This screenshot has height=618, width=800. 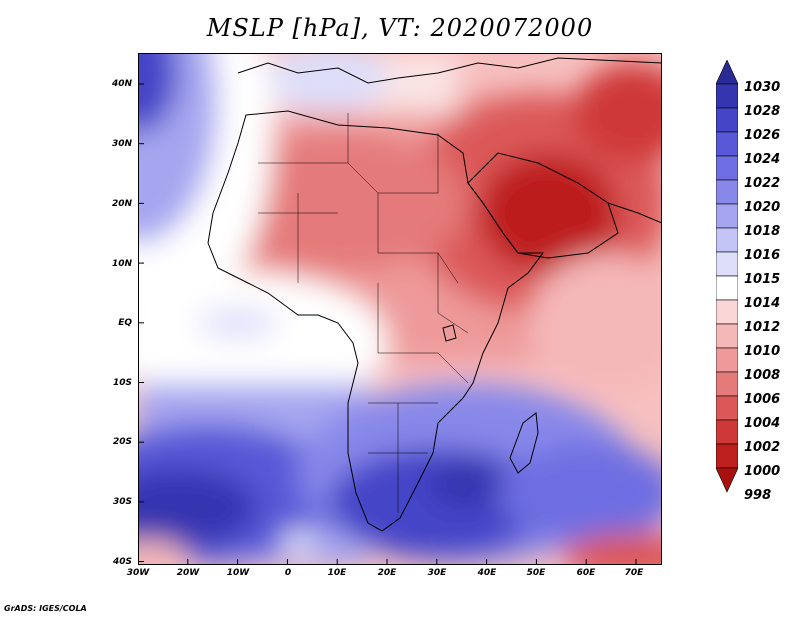 I want to click on colorbar-top-arrow, so click(x=727, y=72).